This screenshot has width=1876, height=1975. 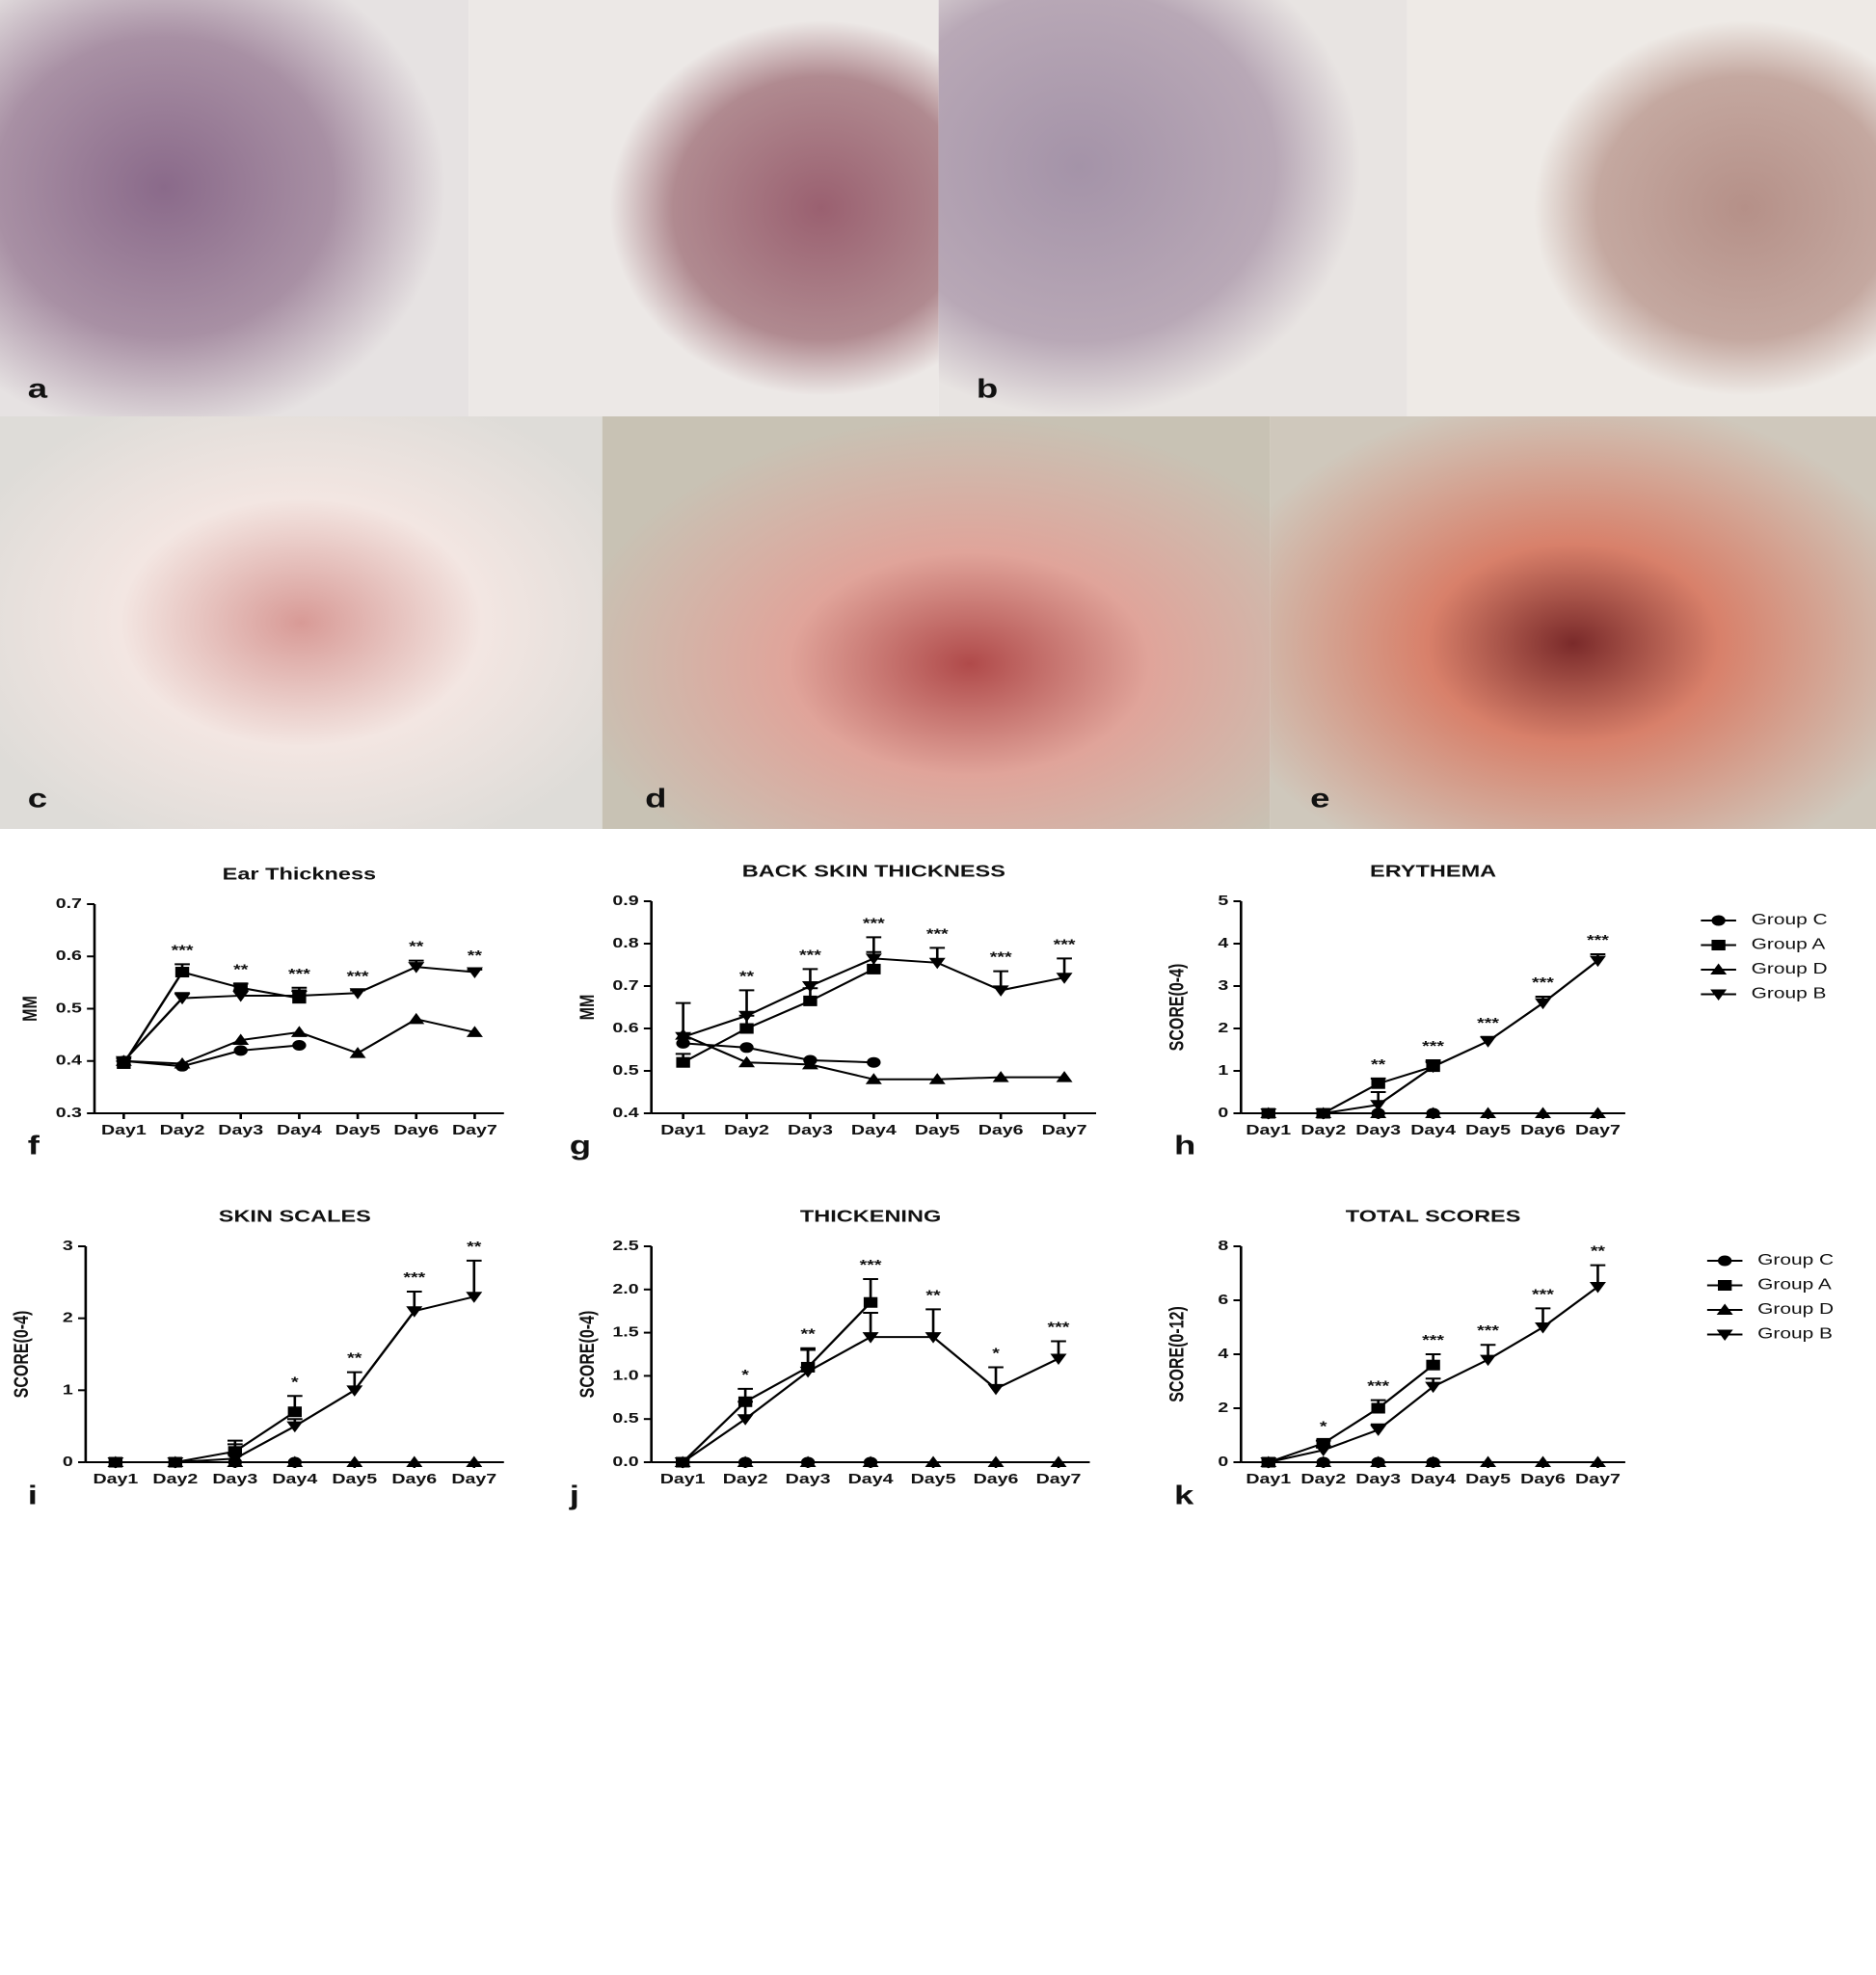 What do you see at coordinates (625, 1112) in the screenshot?
I see `y-tick-label: 0.4` at bounding box center [625, 1112].